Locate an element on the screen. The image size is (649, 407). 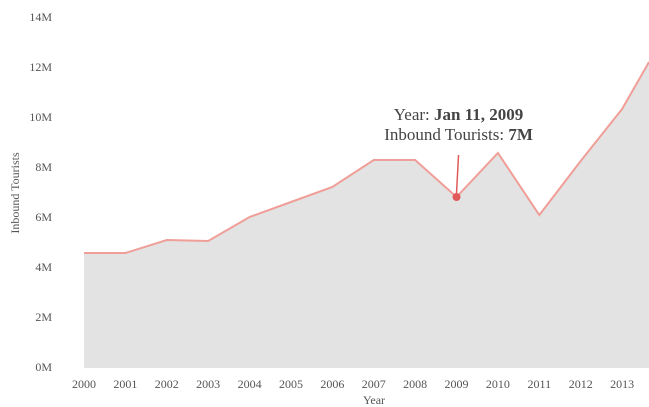
tooltip-y-label: Inbound Tourists: is located at coordinates (444, 134).